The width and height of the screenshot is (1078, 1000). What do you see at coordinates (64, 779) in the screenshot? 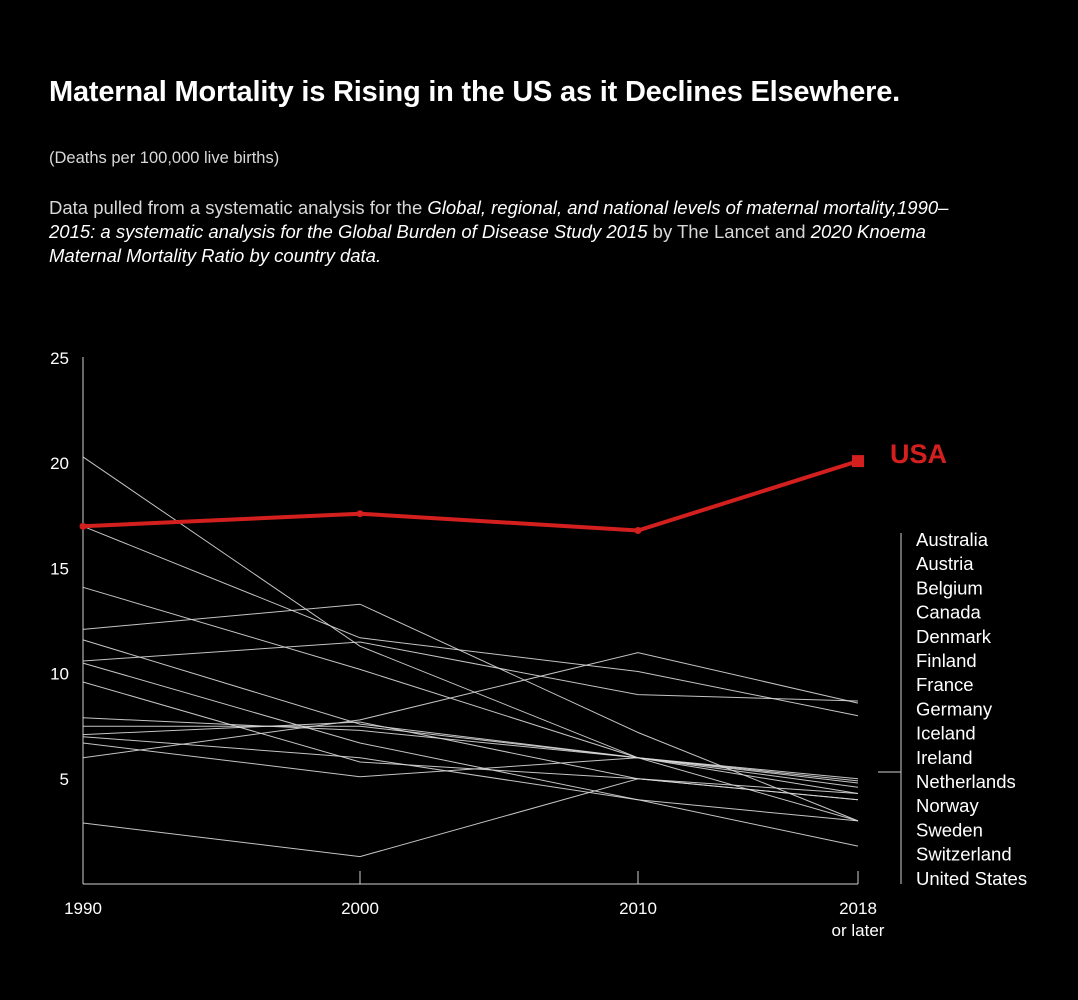
I see `y-tick-label: 5` at bounding box center [64, 779].